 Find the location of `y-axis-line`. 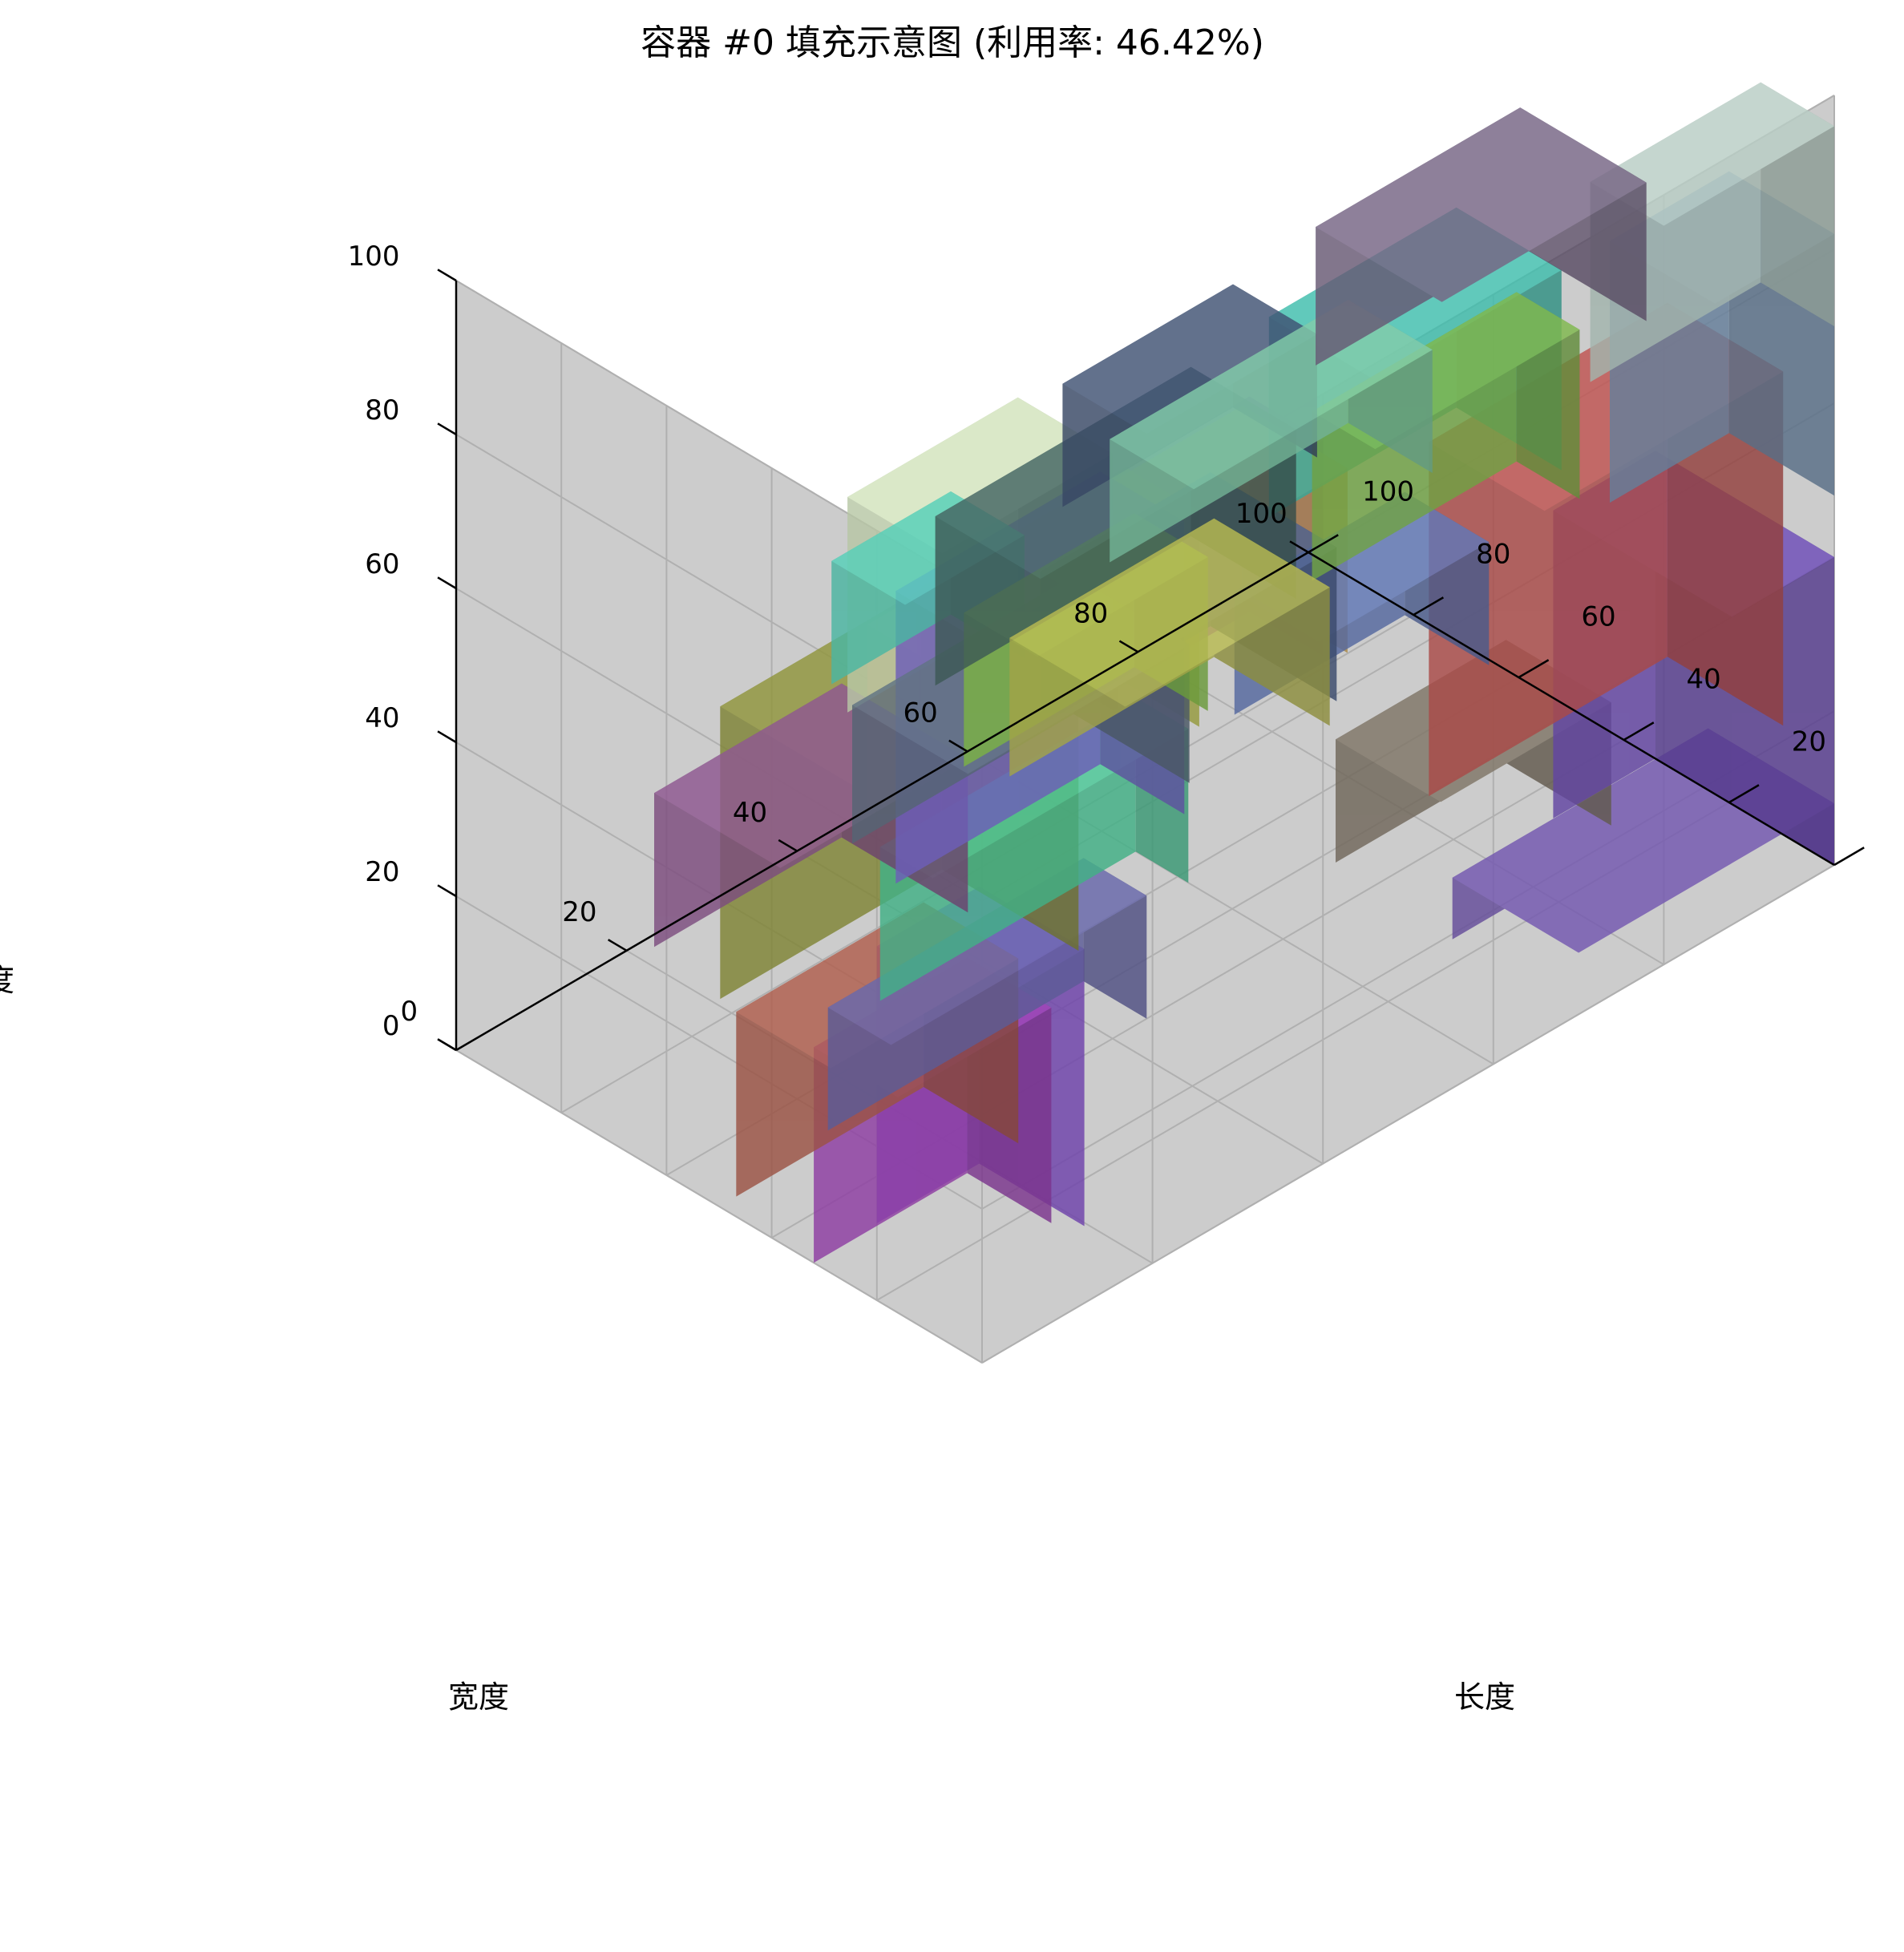

y-axis-line is located at coordinates (1571, 709).